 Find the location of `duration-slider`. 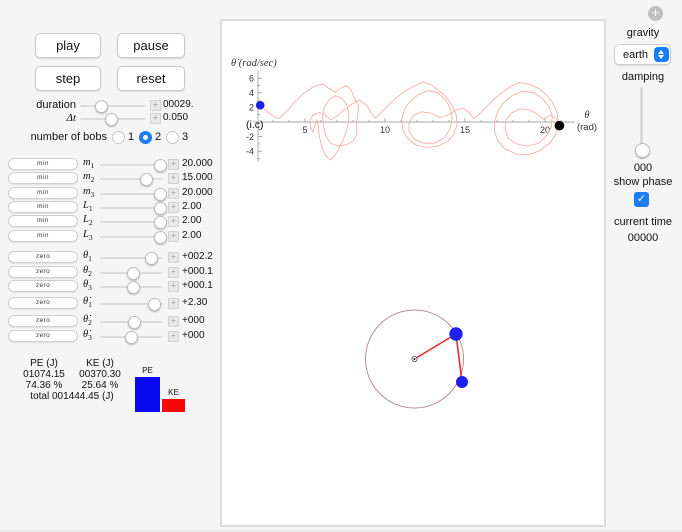

duration-slider is located at coordinates (113, 106).